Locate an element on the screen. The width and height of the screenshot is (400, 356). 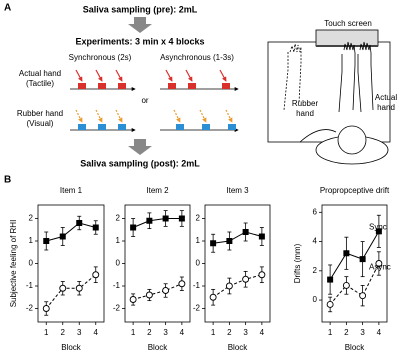
step-text: Saliva sampling (pre): 2mL is located at coordinates (140, 9).